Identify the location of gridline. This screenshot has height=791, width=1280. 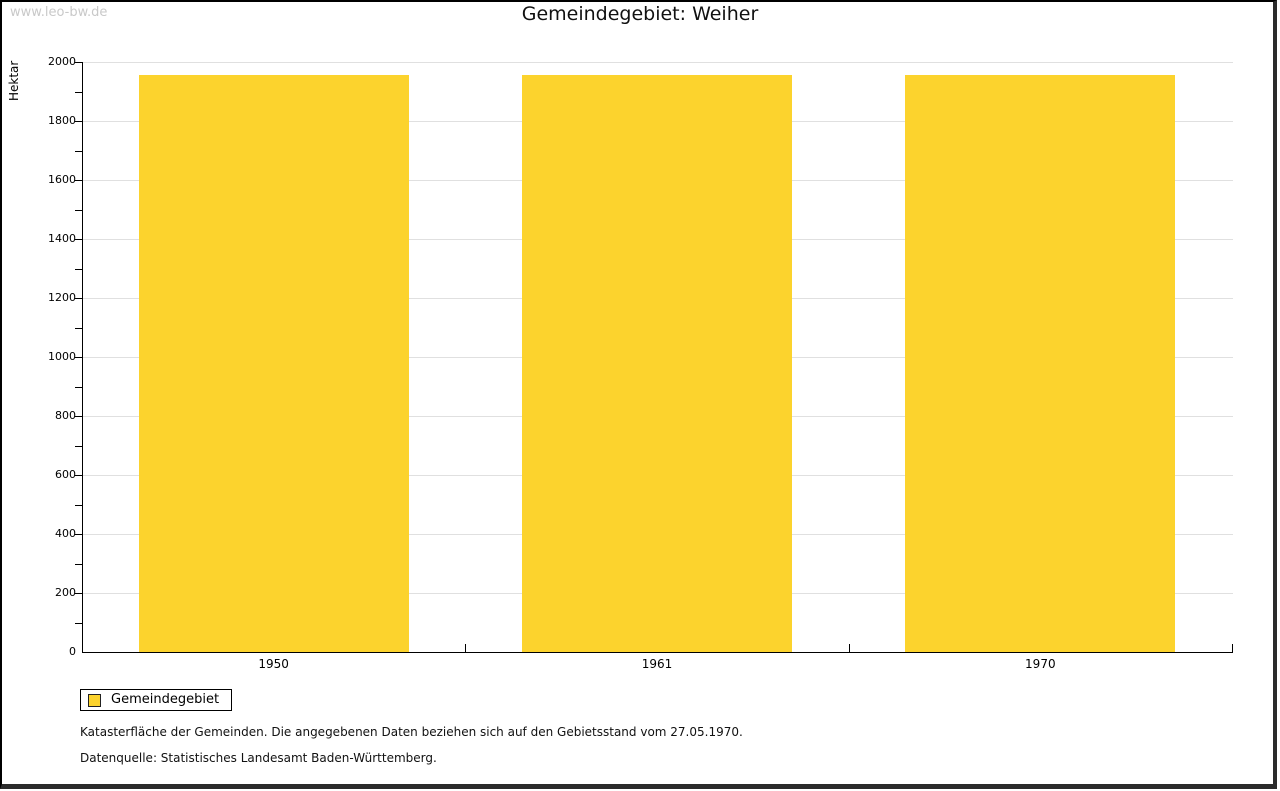
(658, 62).